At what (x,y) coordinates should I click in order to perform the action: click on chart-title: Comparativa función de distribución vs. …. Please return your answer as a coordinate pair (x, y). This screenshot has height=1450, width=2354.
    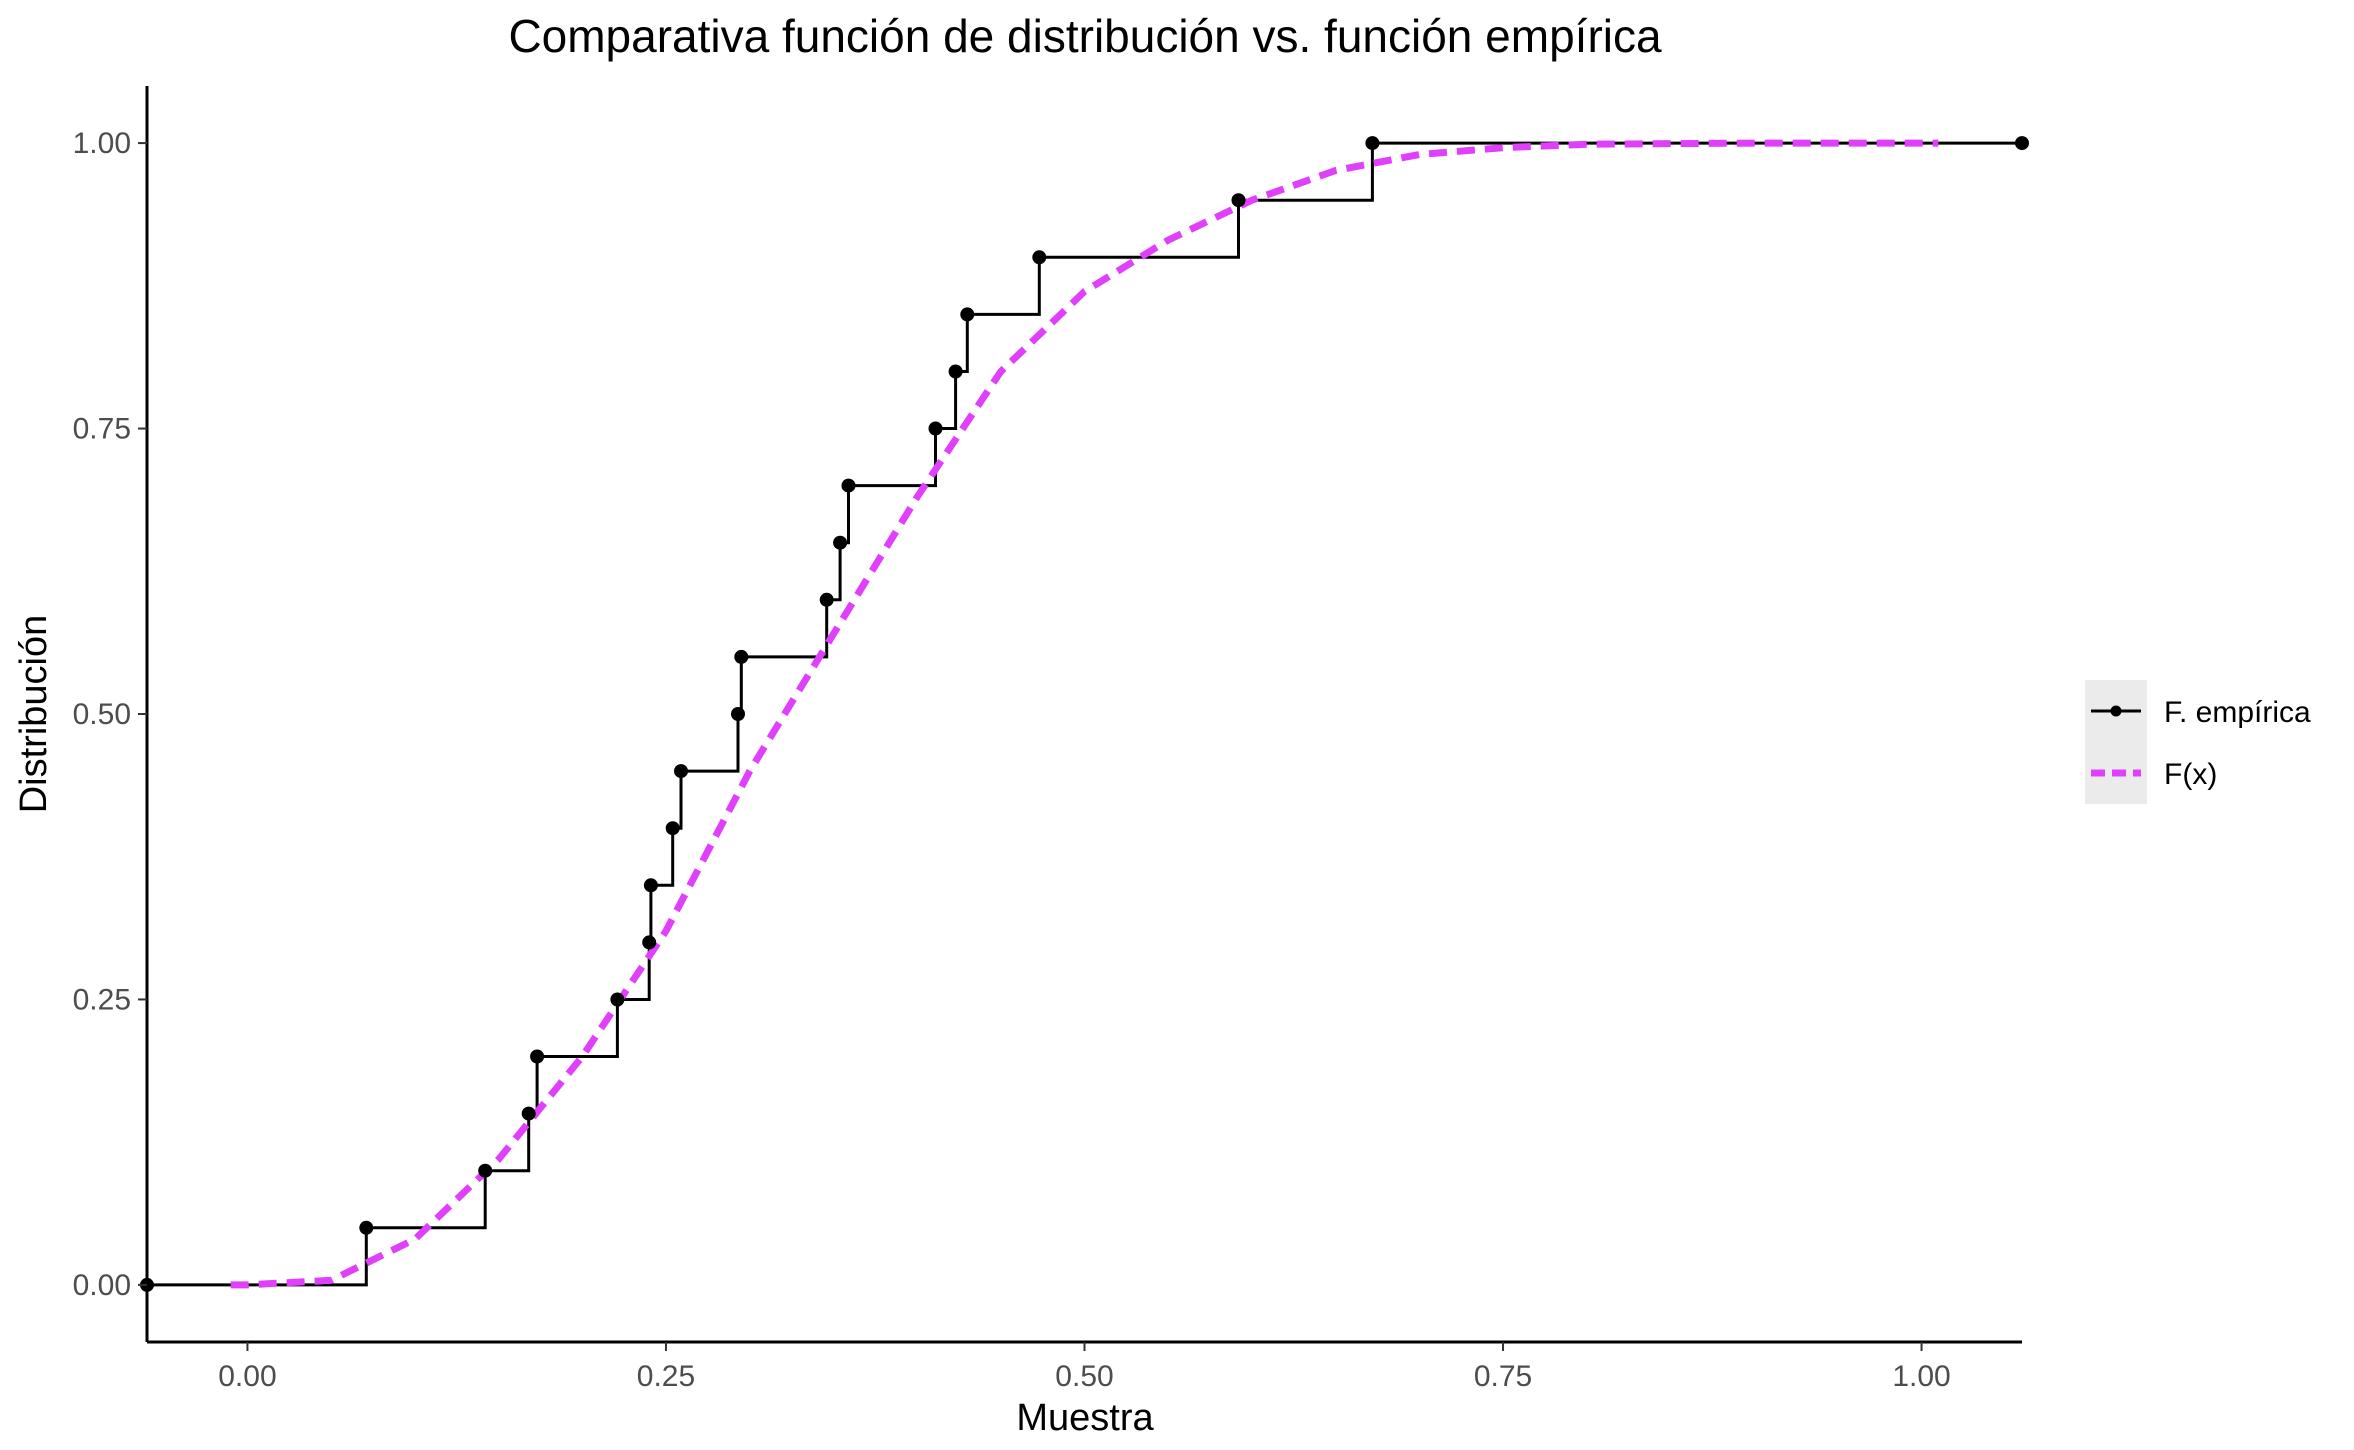
    Looking at the image, I should click on (1085, 36).